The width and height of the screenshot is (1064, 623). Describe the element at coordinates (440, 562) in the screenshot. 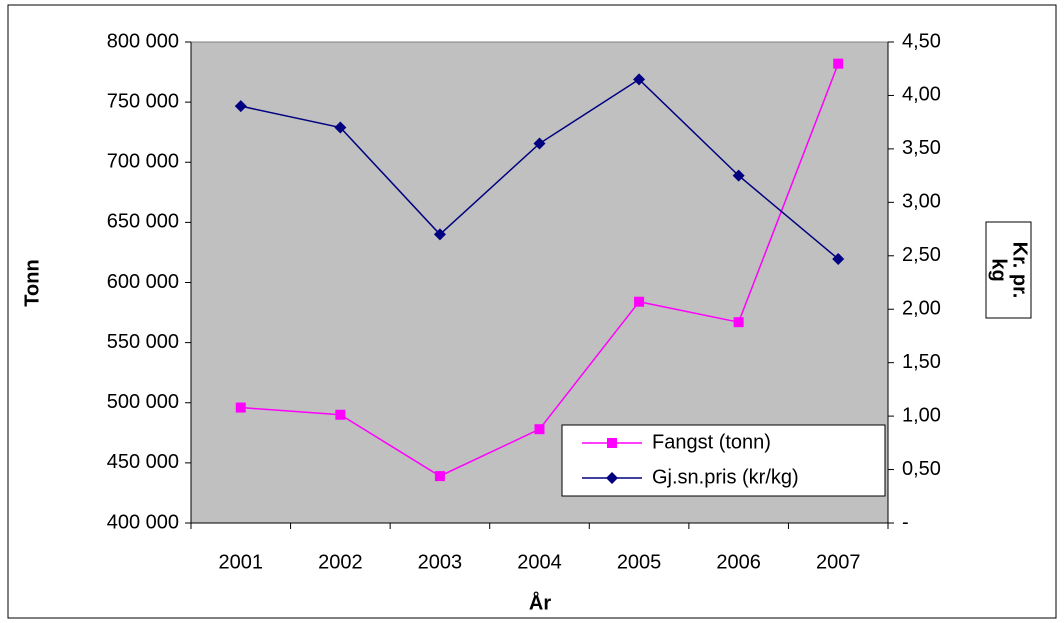

I see `x-tick-label: 2003` at that location.